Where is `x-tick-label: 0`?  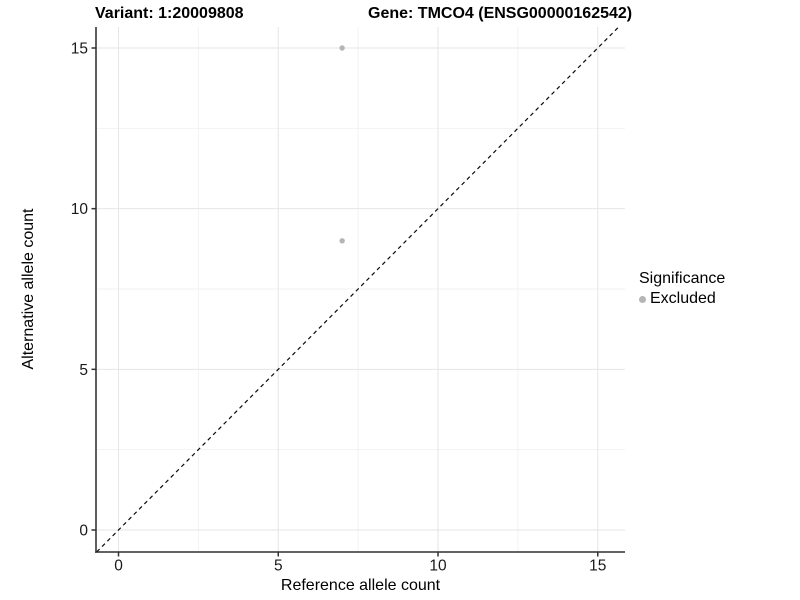 x-tick-label: 0 is located at coordinates (118, 566).